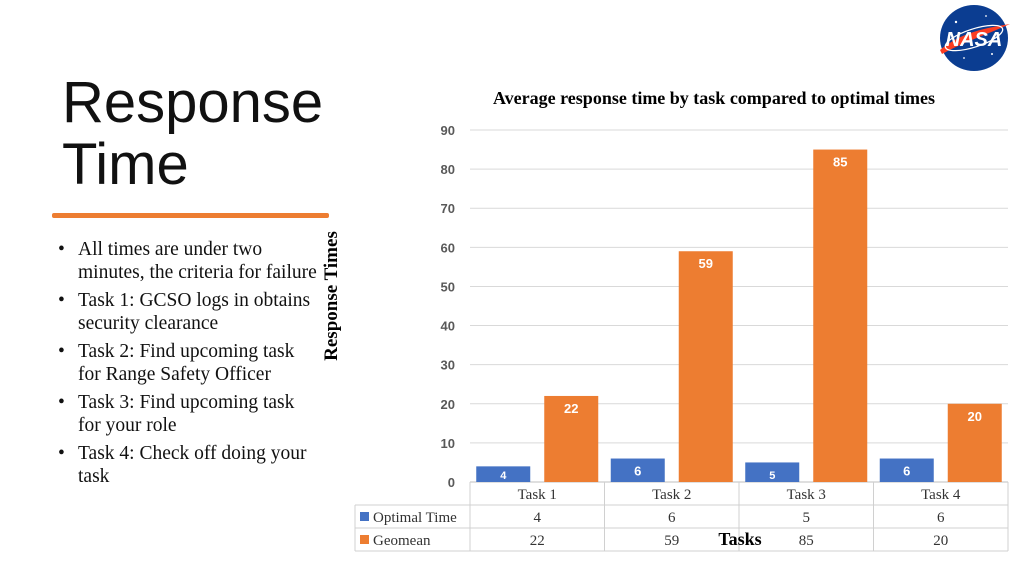 Image resolution: width=1024 pixels, height=576 pixels. I want to click on table-cell: 4, so click(538, 518).